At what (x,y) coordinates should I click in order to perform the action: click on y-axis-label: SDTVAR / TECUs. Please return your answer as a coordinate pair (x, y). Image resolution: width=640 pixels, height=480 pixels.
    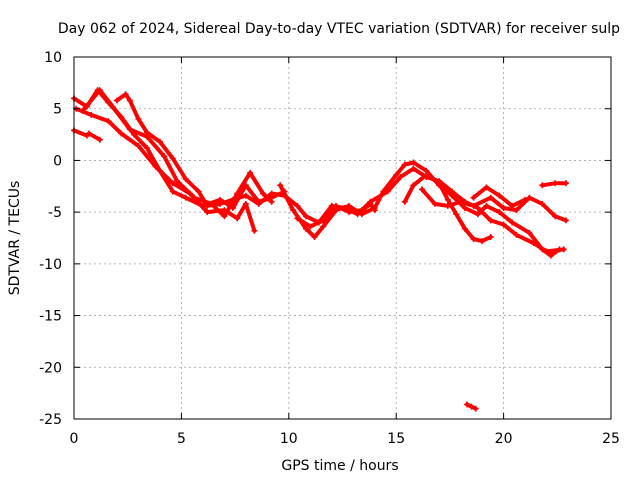
    Looking at the image, I should click on (15, 238).